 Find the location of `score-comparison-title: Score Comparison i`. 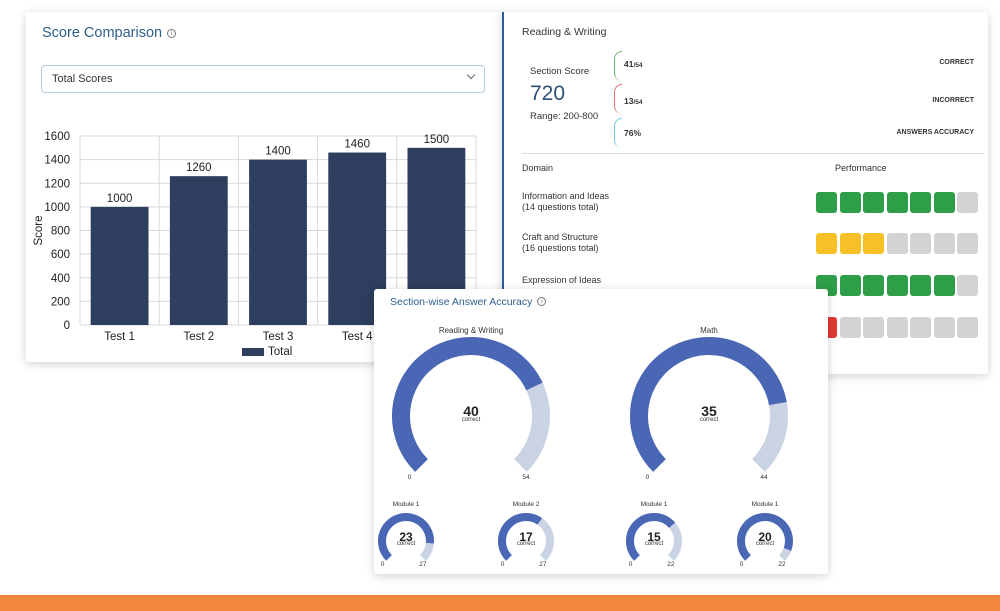

score-comparison-title: Score Comparison i is located at coordinates (109, 33).